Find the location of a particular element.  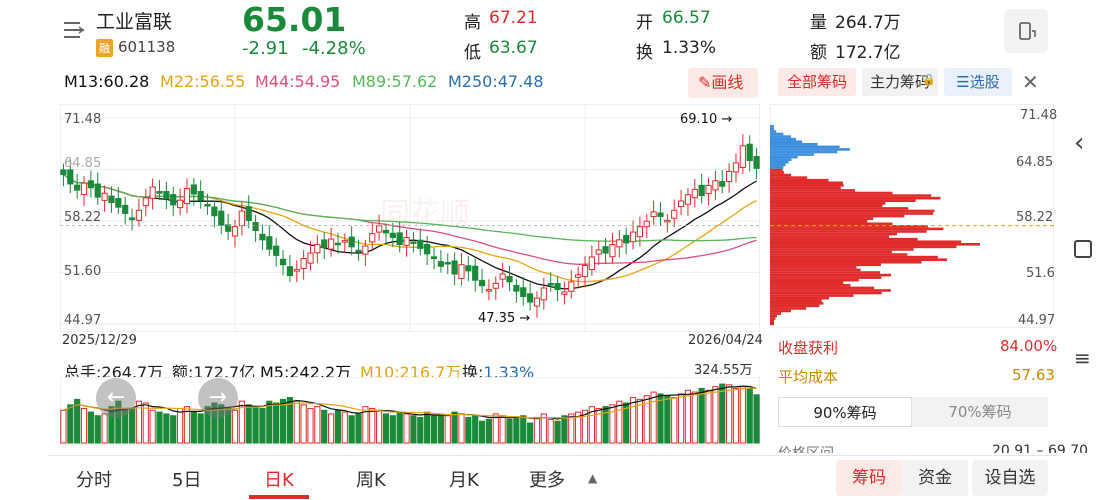

y-tick-partial: 64.85 is located at coordinates (83, 163).